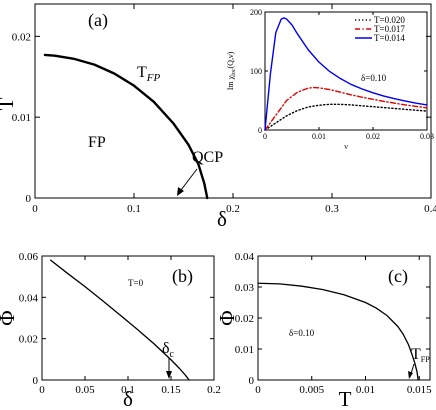 The height and width of the screenshot is (410, 436). I want to click on i-xtick-label-0: 0, so click(265, 136).